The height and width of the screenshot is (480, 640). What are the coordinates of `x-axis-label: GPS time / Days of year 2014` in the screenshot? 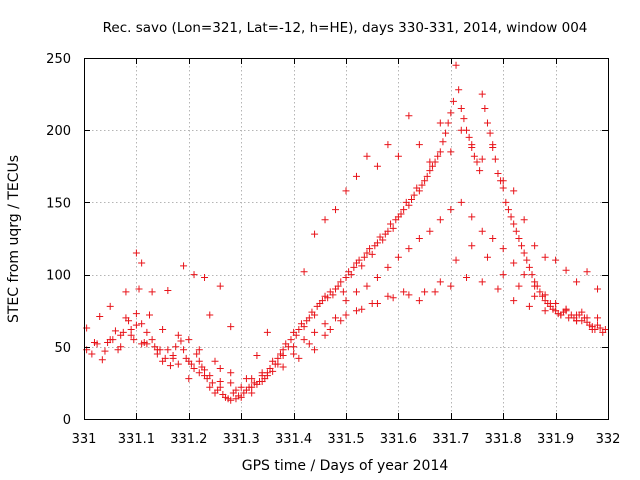 It's located at (345, 466).